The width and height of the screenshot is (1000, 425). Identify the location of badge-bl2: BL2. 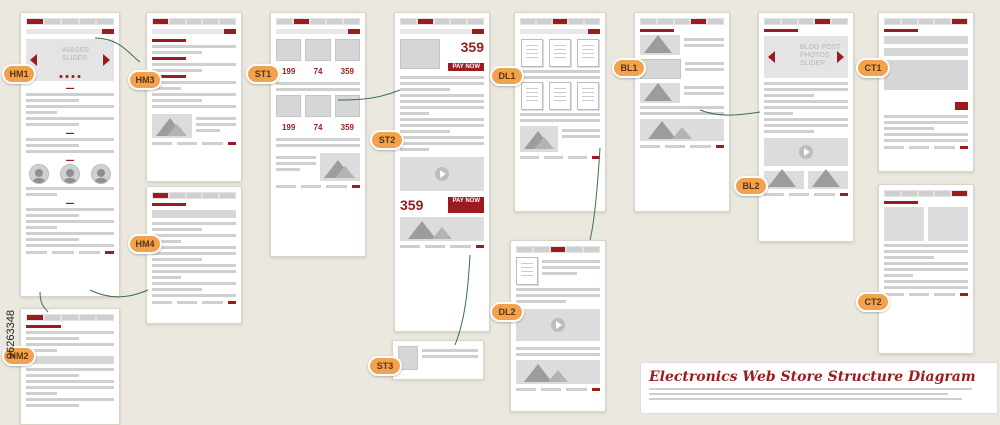
(751, 186).